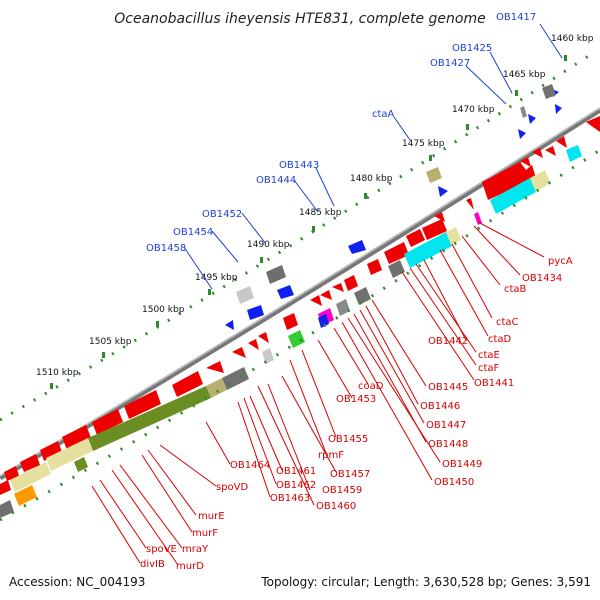  I want to click on gene-ob1425, so click(558, 109).